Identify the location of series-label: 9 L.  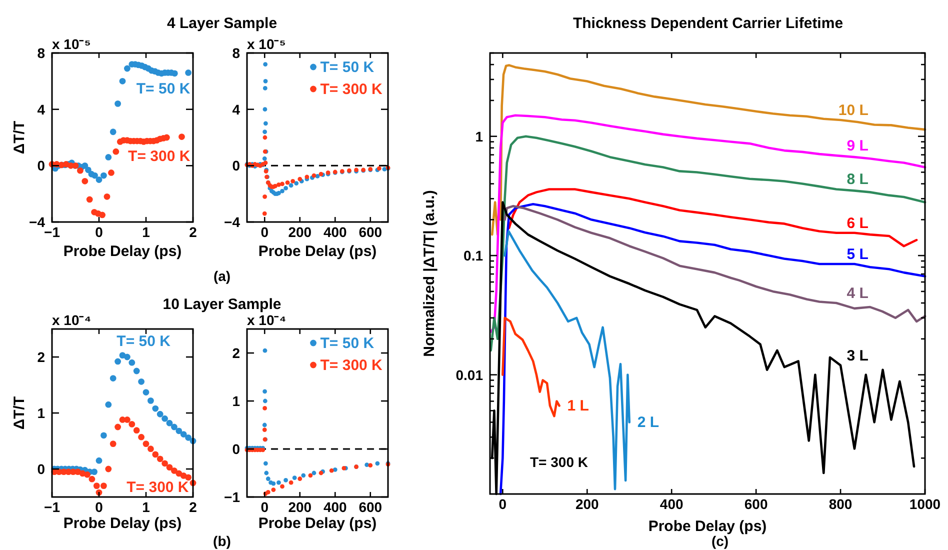
(857, 146).